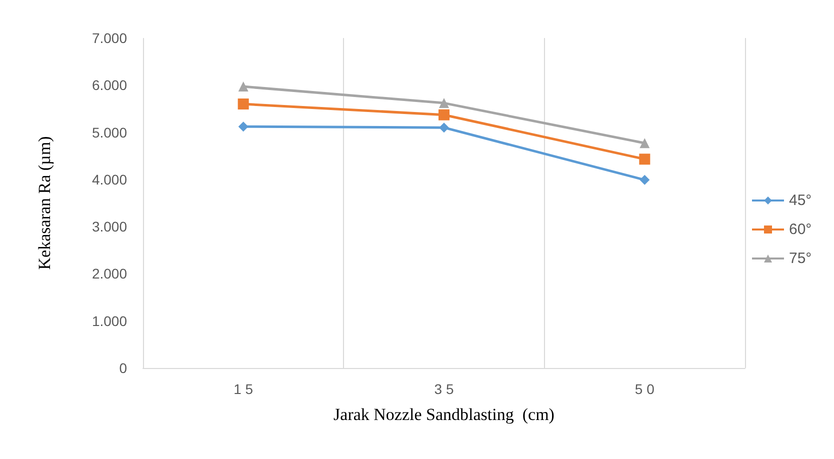 This screenshot has width=834, height=459. I want to click on x-tick-label: 1 5, so click(244, 389).